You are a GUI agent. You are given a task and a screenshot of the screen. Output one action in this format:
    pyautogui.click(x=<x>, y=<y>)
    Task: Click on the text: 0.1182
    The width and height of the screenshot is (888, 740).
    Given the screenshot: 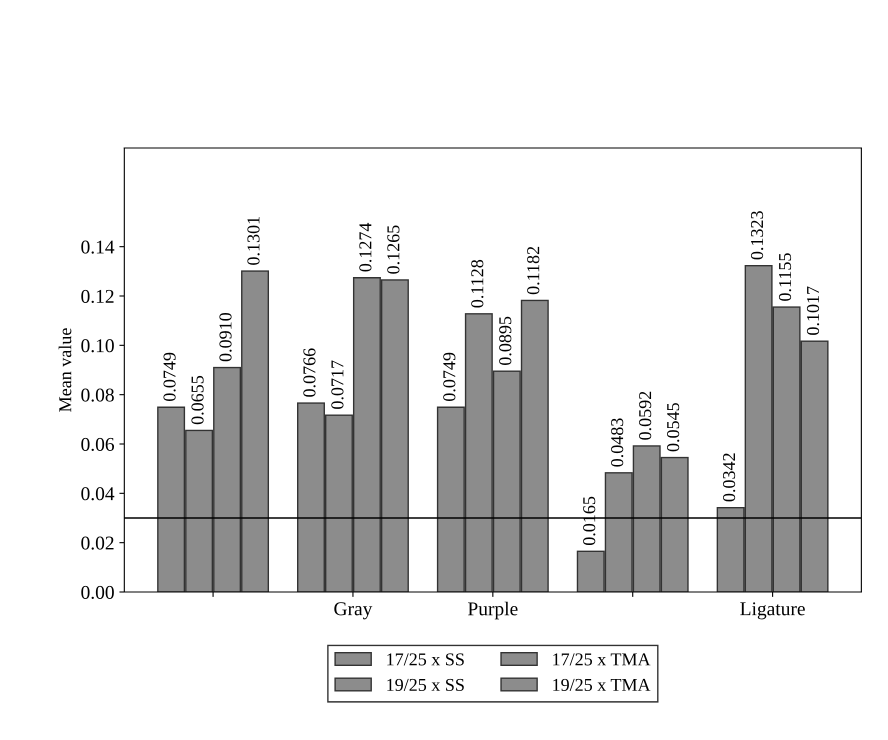 What is the action you would take?
    pyautogui.click(x=533, y=270)
    